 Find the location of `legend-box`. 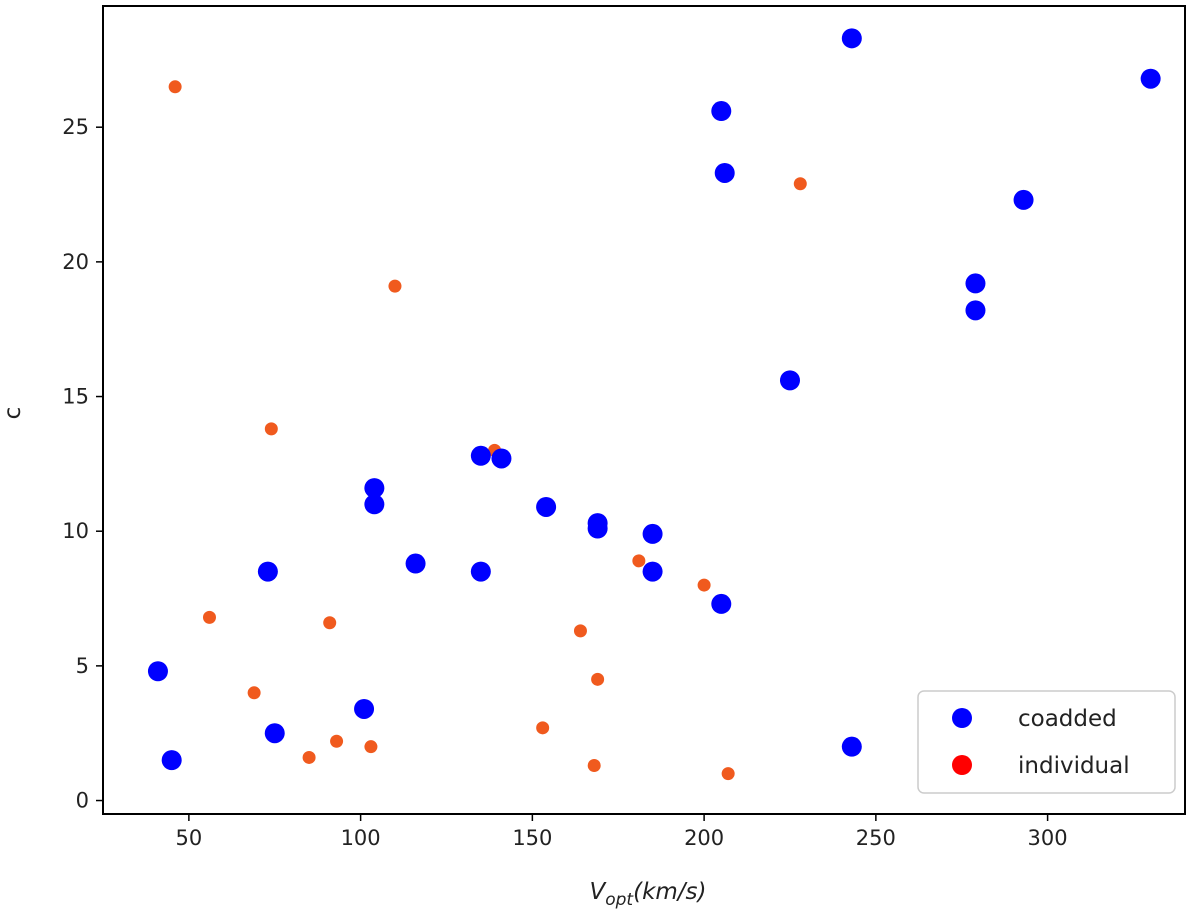

legend-box is located at coordinates (1046, 742).